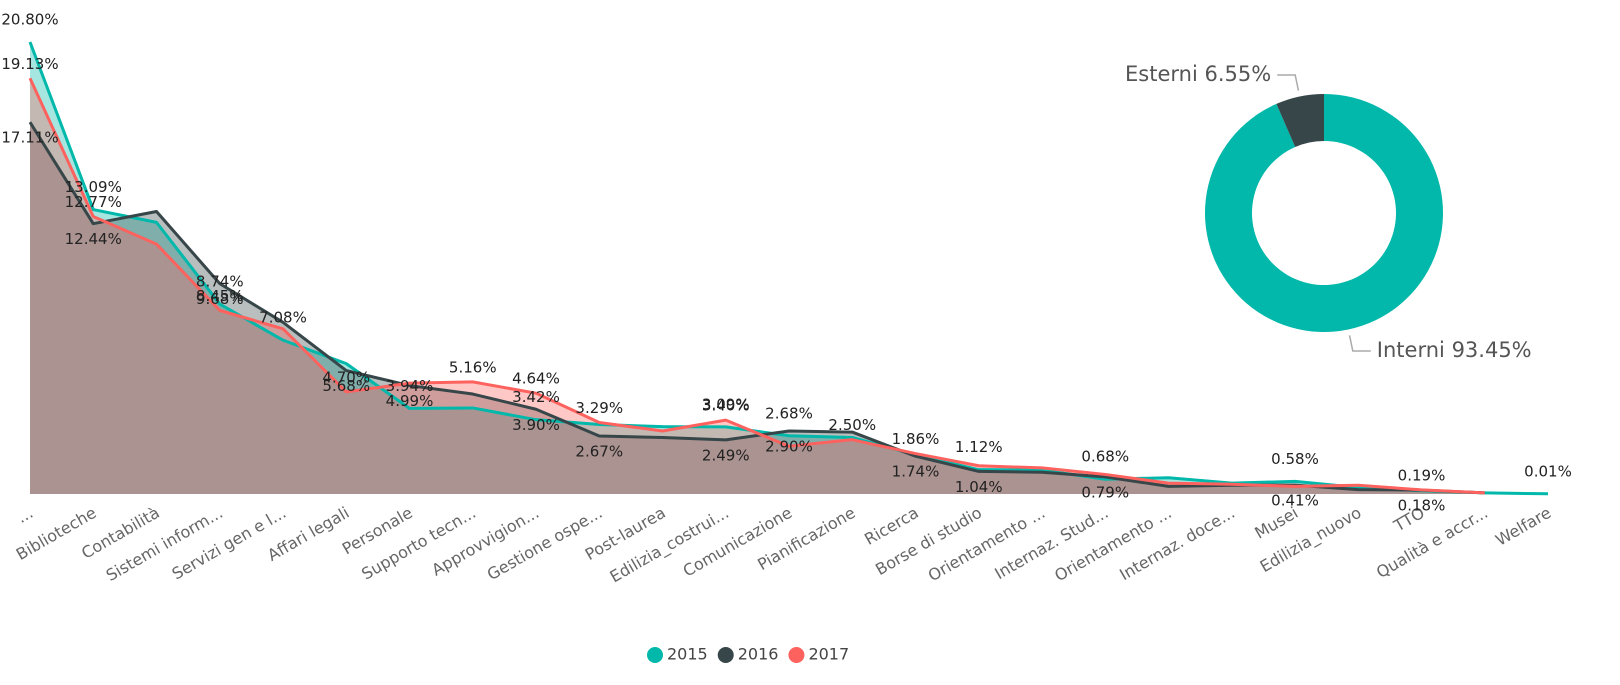 This screenshot has height=685, width=1620. I want to click on data-label: 3.09%, so click(726, 404).